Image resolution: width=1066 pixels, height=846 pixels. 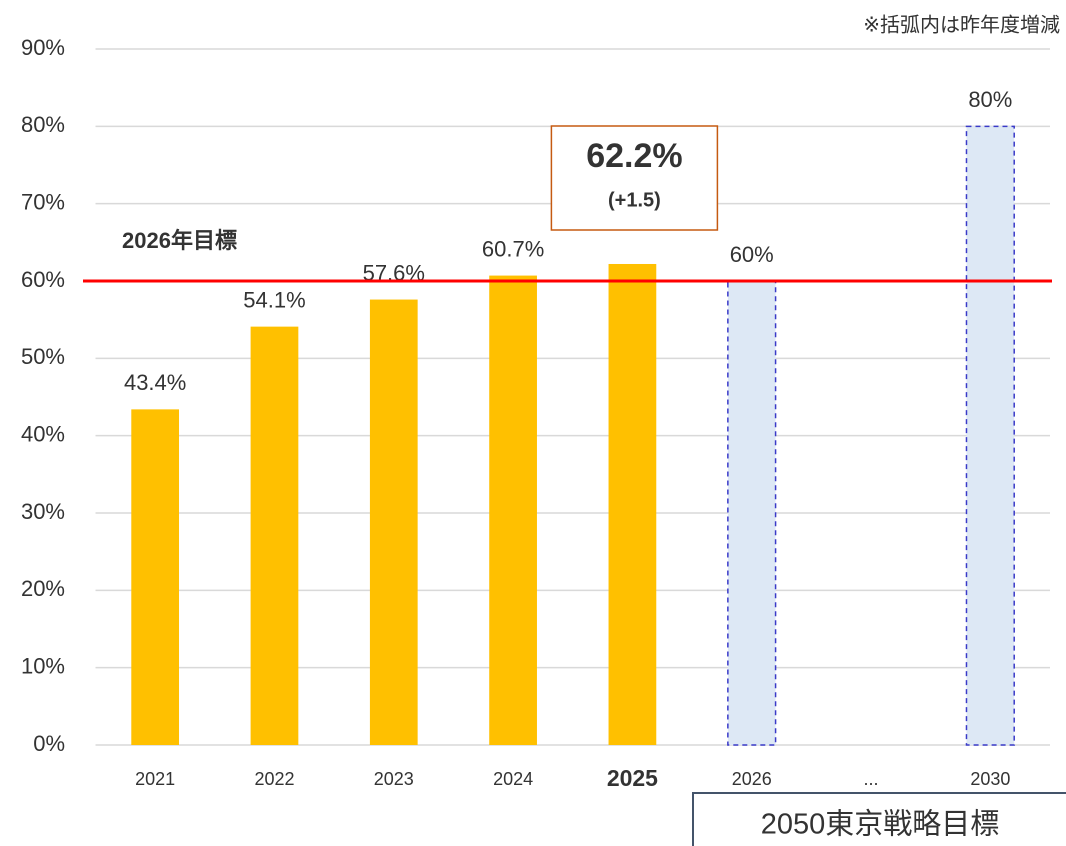 I want to click on x-tick-label: 2025, so click(x=632, y=778).